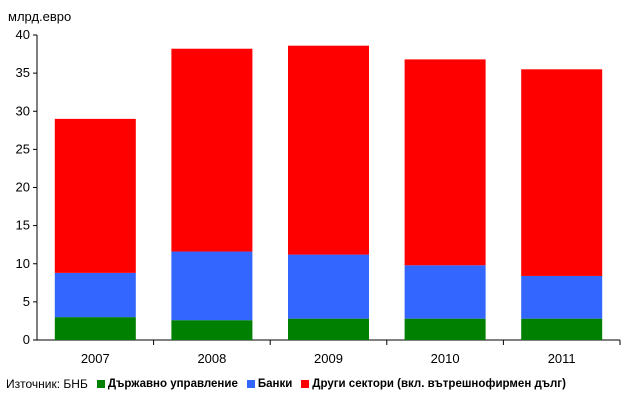 This screenshot has width=639, height=394. Describe the element at coordinates (172, 384) in the screenshot. I see `legend-label-government: Държавно управление` at that location.